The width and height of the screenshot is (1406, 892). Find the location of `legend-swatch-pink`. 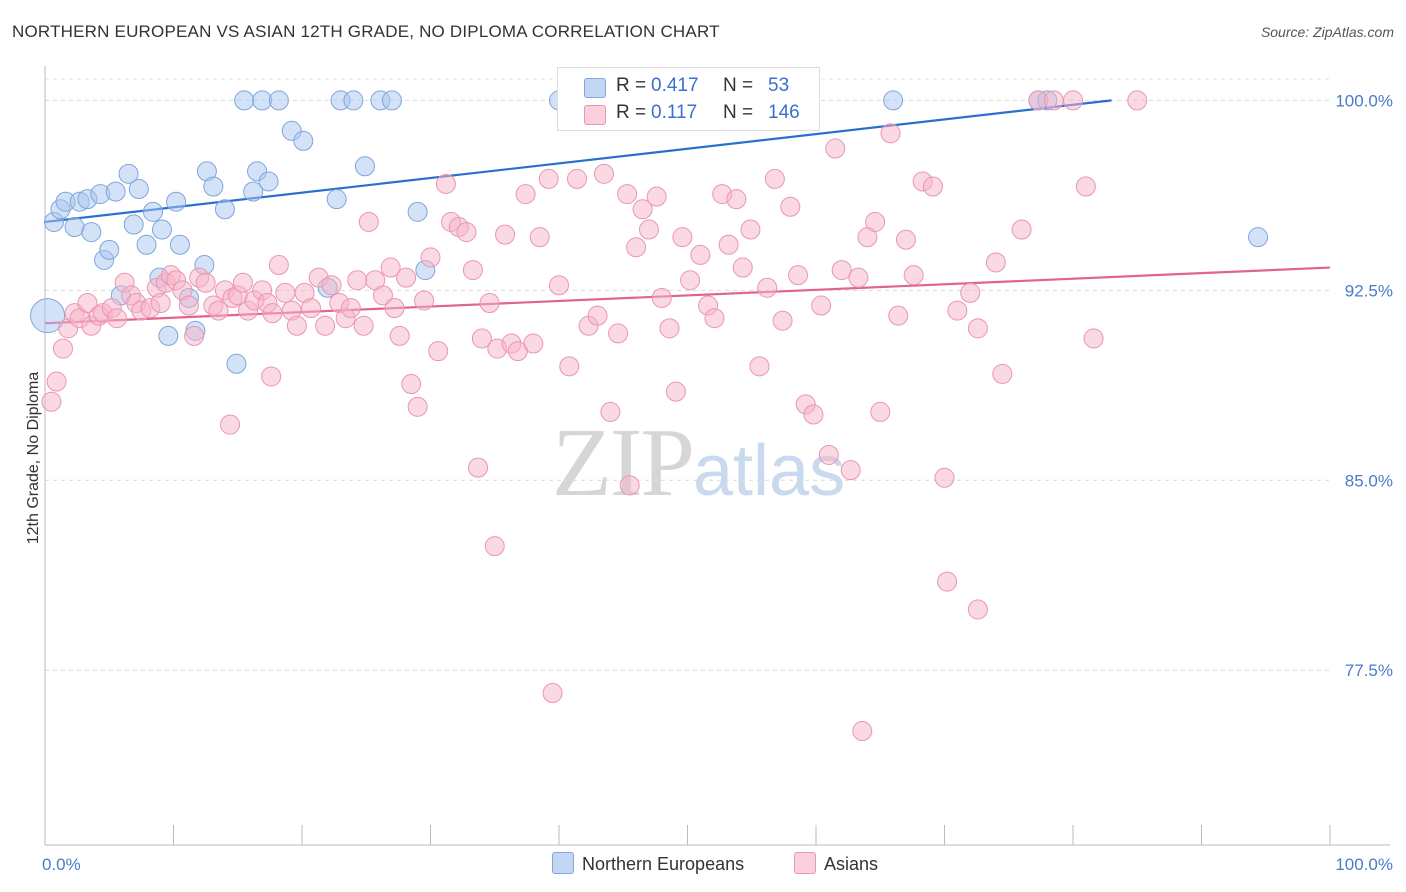

legend-swatch-pink is located at coordinates (595, 115).